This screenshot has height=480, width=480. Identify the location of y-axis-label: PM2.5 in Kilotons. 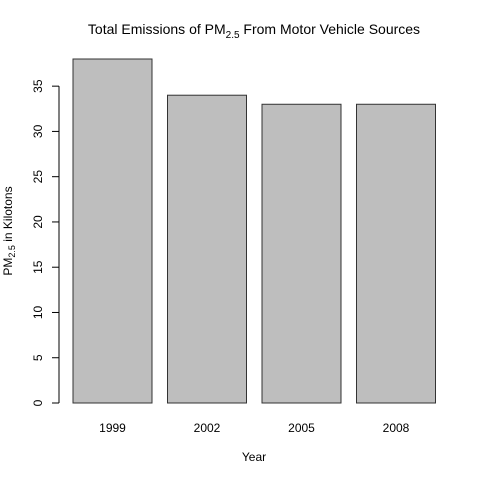
(9, 230).